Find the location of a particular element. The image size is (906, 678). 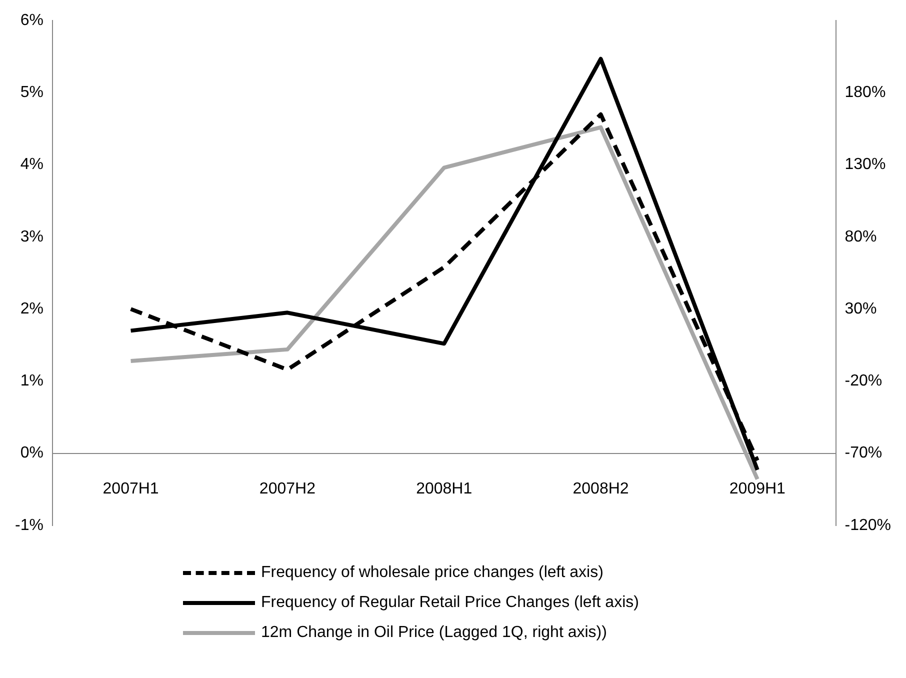

legend-label: Frequency of Regular Retail Price Changes (left axis) is located at coordinates (450, 603).